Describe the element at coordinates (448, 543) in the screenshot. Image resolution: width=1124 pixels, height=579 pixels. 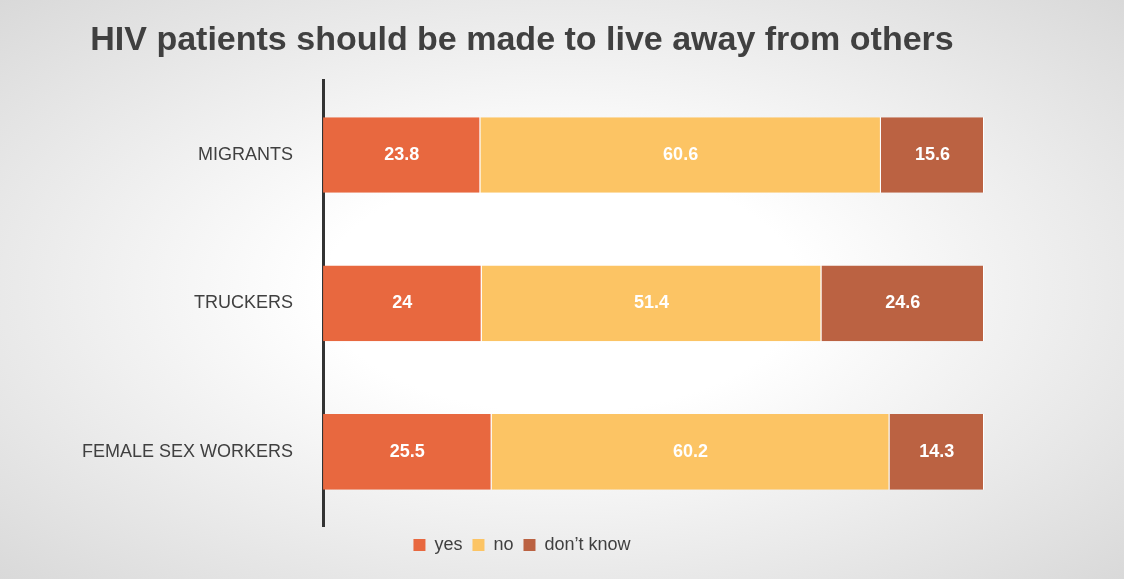
I see `legend-label: yes` at that location.